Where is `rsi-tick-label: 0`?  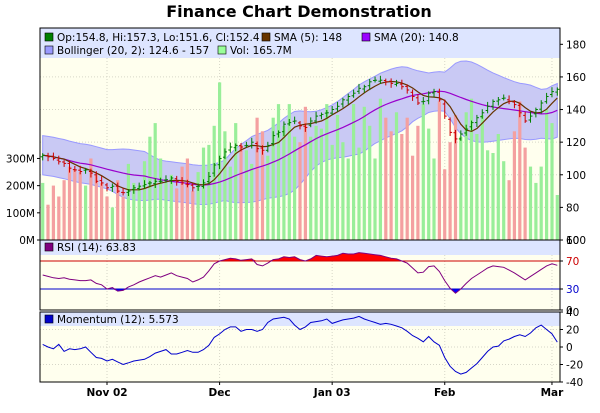 rsi-tick-label: 0 is located at coordinates (569, 311).